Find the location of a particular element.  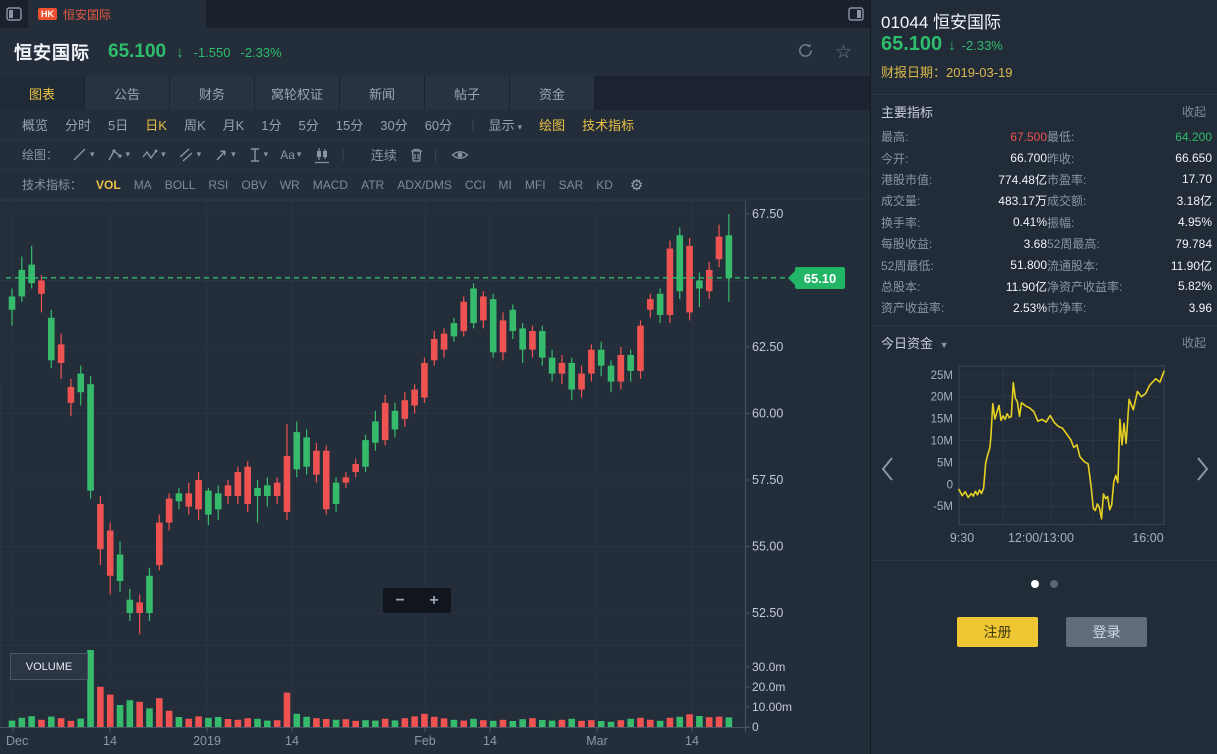

timeframe-1分: 1分 is located at coordinates (271, 125).